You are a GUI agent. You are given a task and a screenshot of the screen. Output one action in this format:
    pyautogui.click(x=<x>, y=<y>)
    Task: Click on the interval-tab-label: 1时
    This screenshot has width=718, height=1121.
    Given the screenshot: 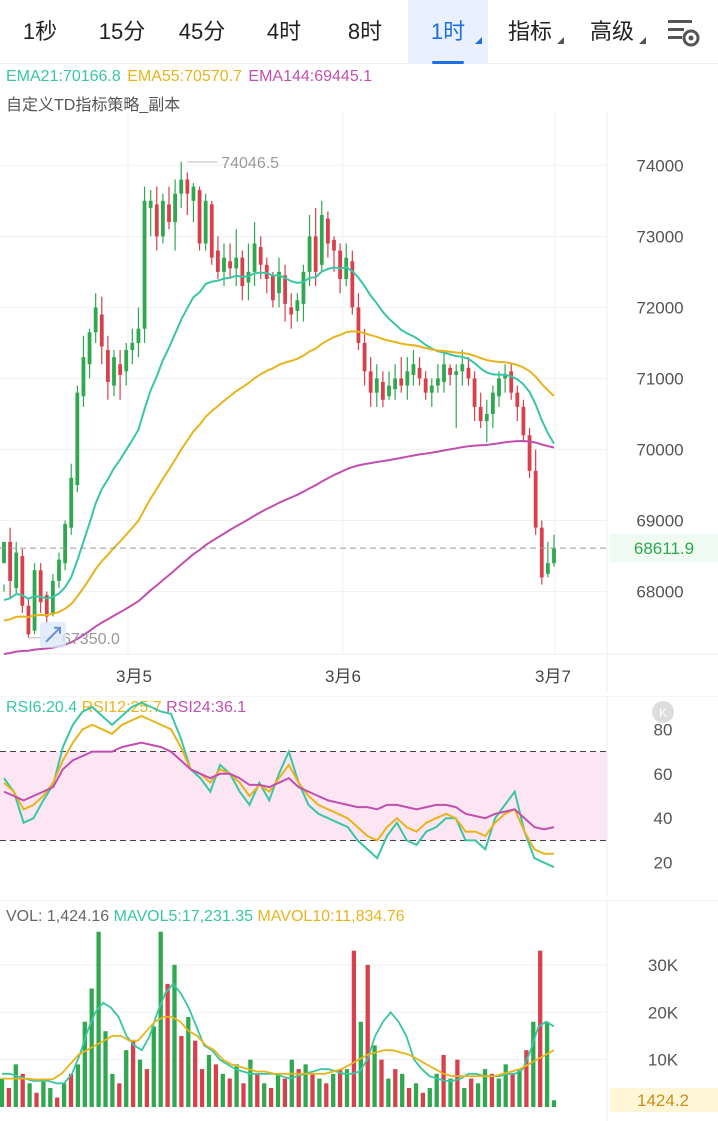 What is the action you would take?
    pyautogui.click(x=448, y=31)
    